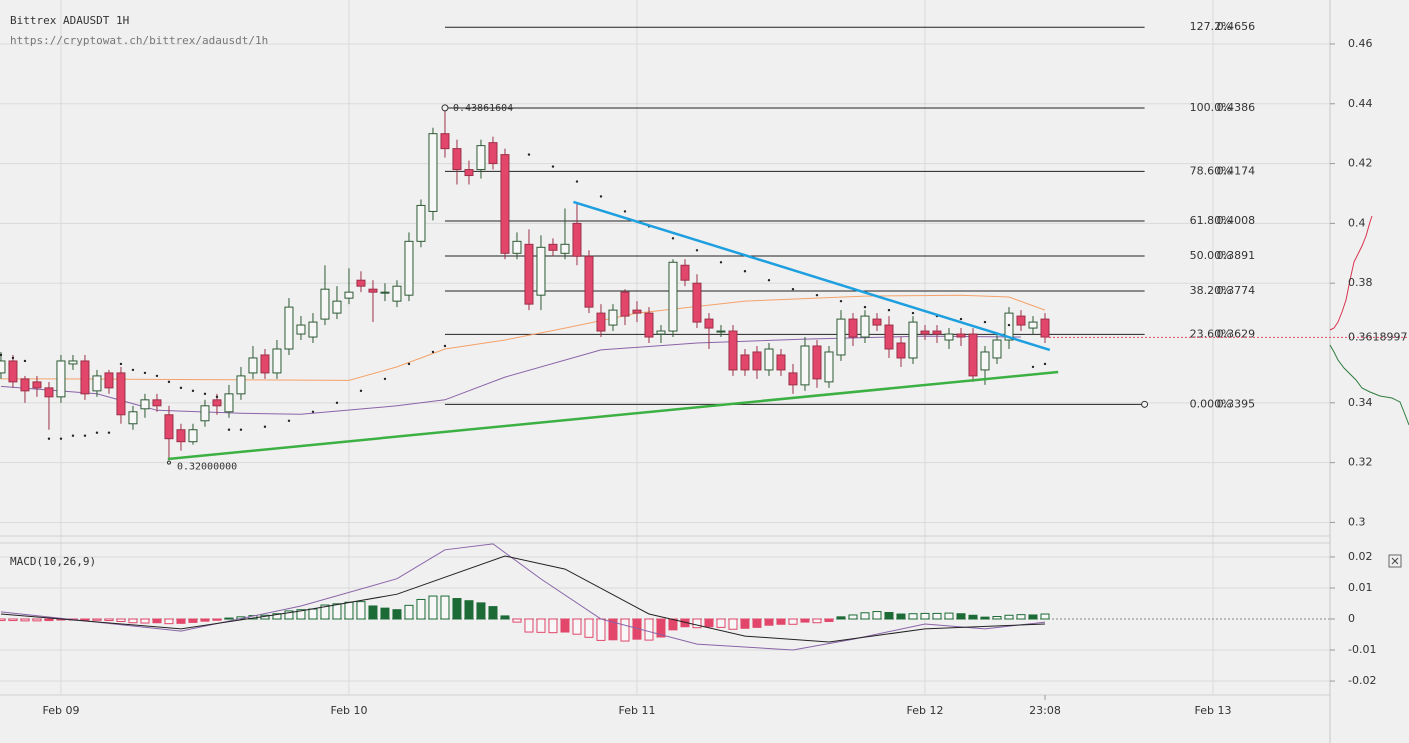 Image resolution: width=1409 pixels, height=743 pixels. Describe the element at coordinates (1145, 404) in the screenshot. I see `fib-anchor` at that location.